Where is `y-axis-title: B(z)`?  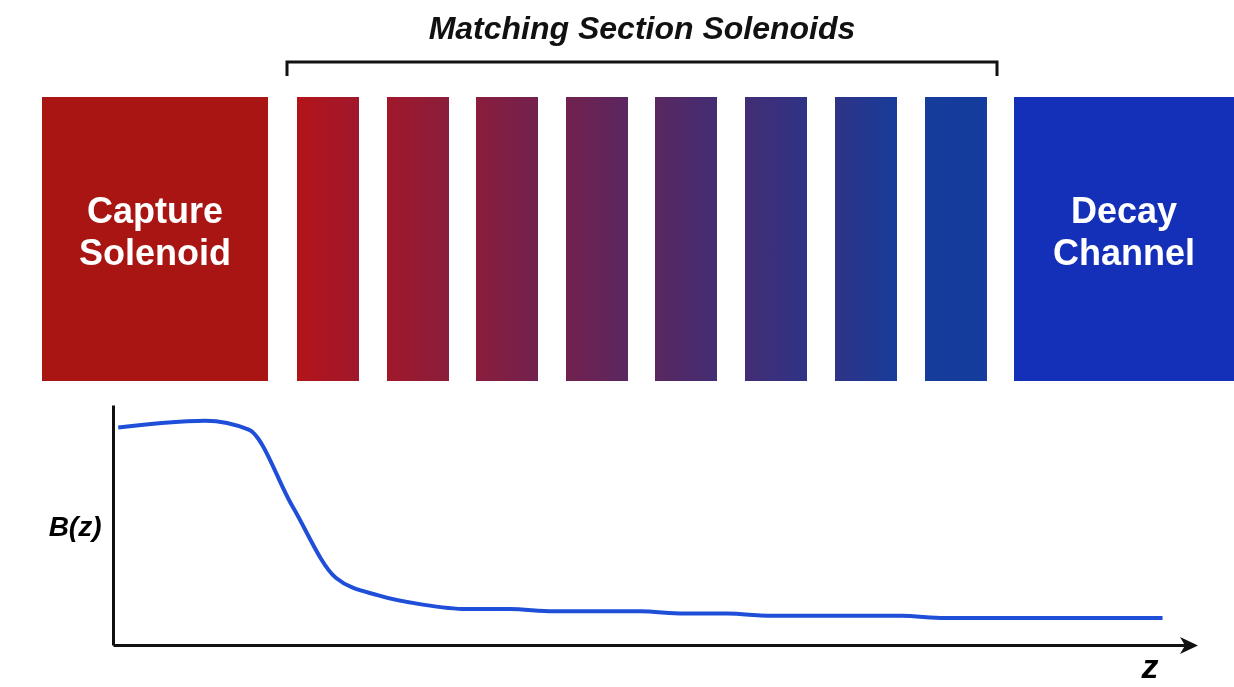
y-axis-title: B(z) is located at coordinates (75, 526).